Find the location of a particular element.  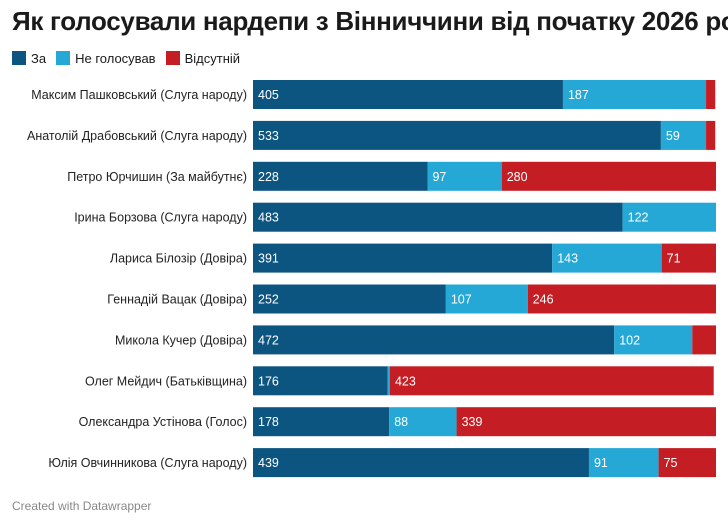

legend-label-za: За is located at coordinates (39, 58).